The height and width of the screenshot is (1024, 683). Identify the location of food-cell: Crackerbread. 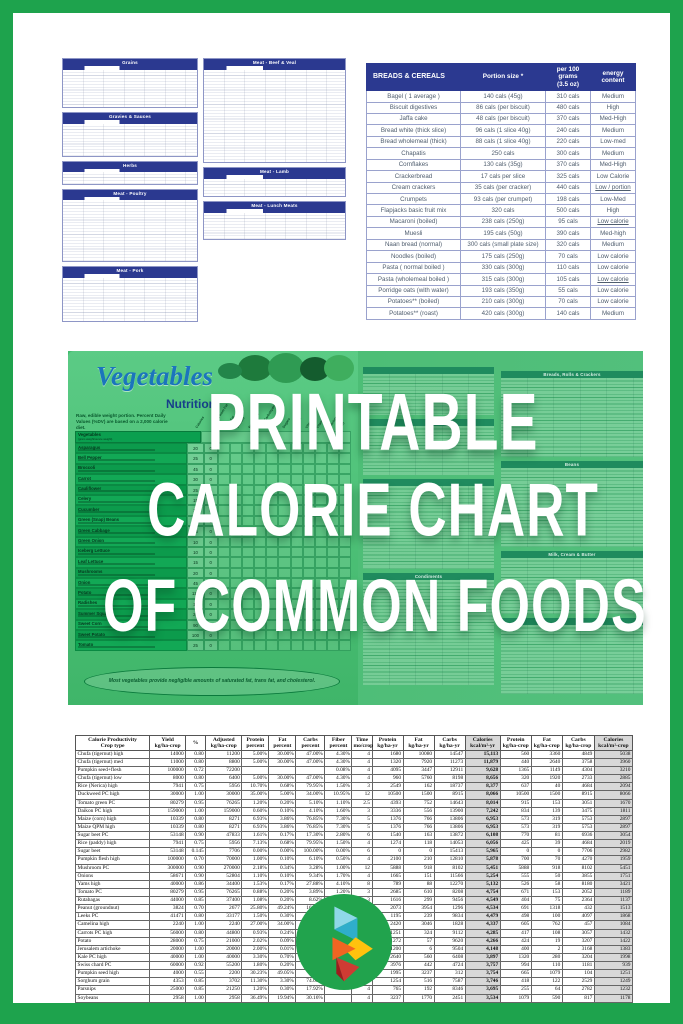
(413, 176).